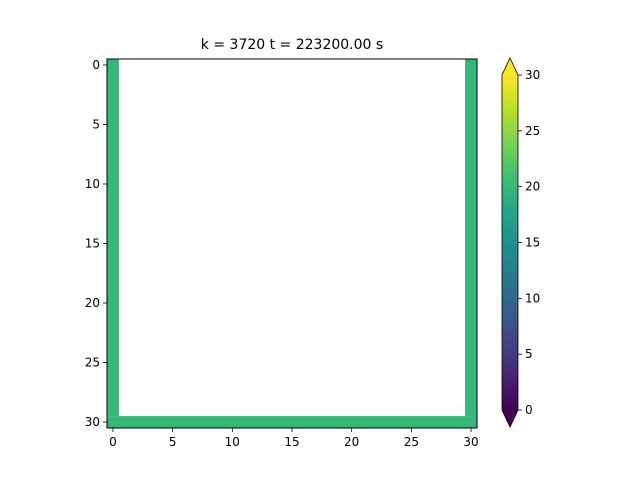 Image resolution: width=640 pixels, height=480 pixels. Describe the element at coordinates (532, 187) in the screenshot. I see `colorbar-tick-label: 20` at that location.